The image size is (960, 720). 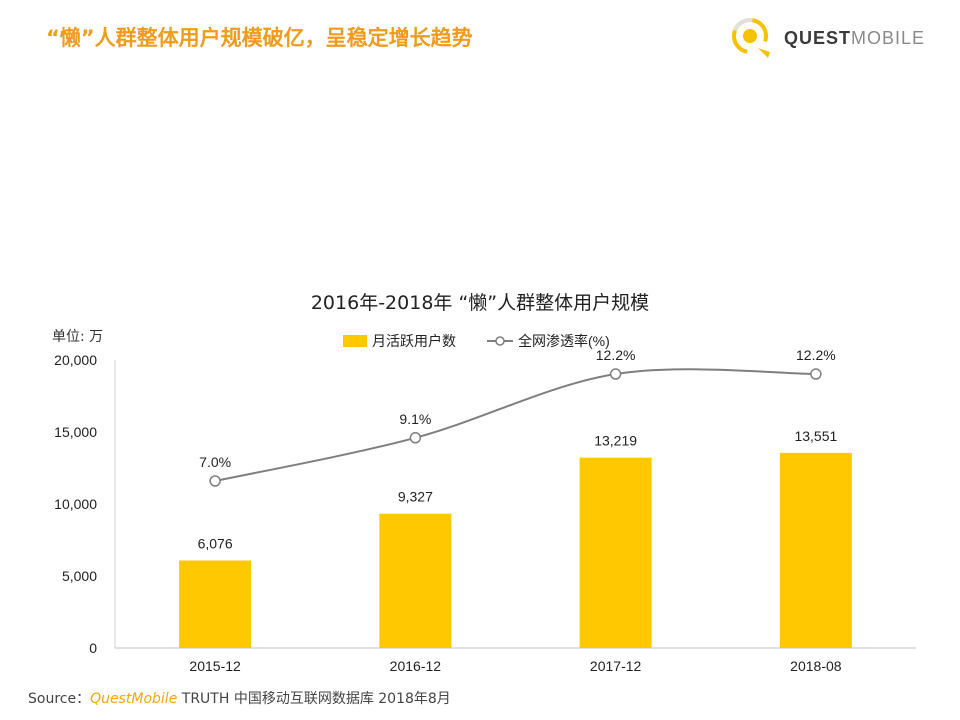 What do you see at coordinates (134, 699) in the screenshot?
I see `source-brand: QuestMobile` at bounding box center [134, 699].